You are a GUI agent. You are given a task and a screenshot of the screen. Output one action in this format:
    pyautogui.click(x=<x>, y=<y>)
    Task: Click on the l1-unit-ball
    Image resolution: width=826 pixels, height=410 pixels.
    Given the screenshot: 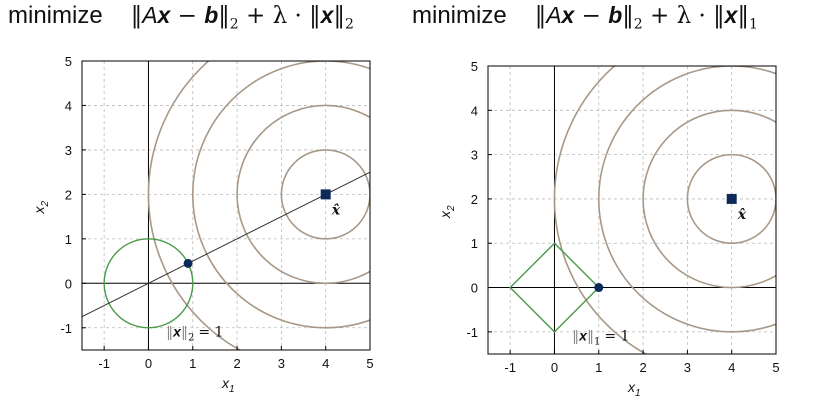 What is the action you would take?
    pyautogui.click(x=554, y=287)
    